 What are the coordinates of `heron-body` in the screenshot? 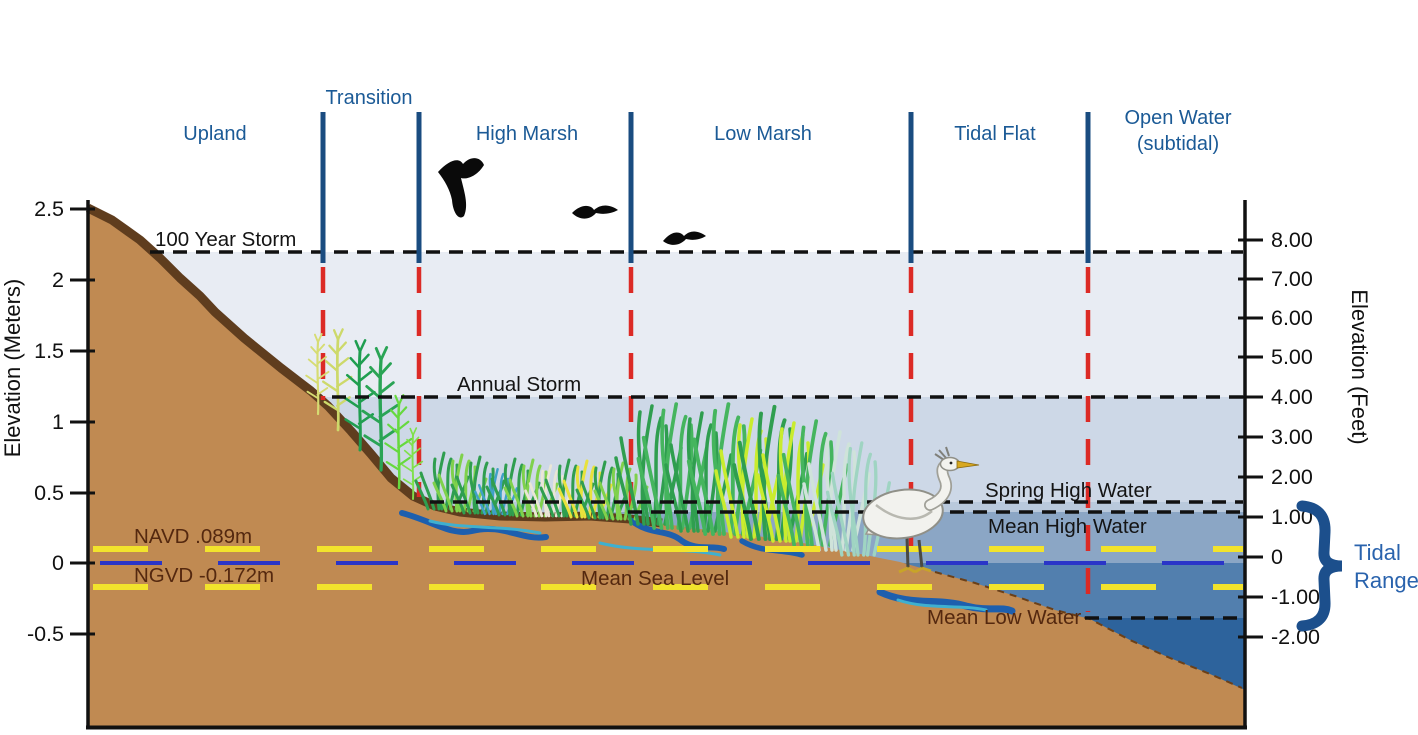 It's located at (903, 514).